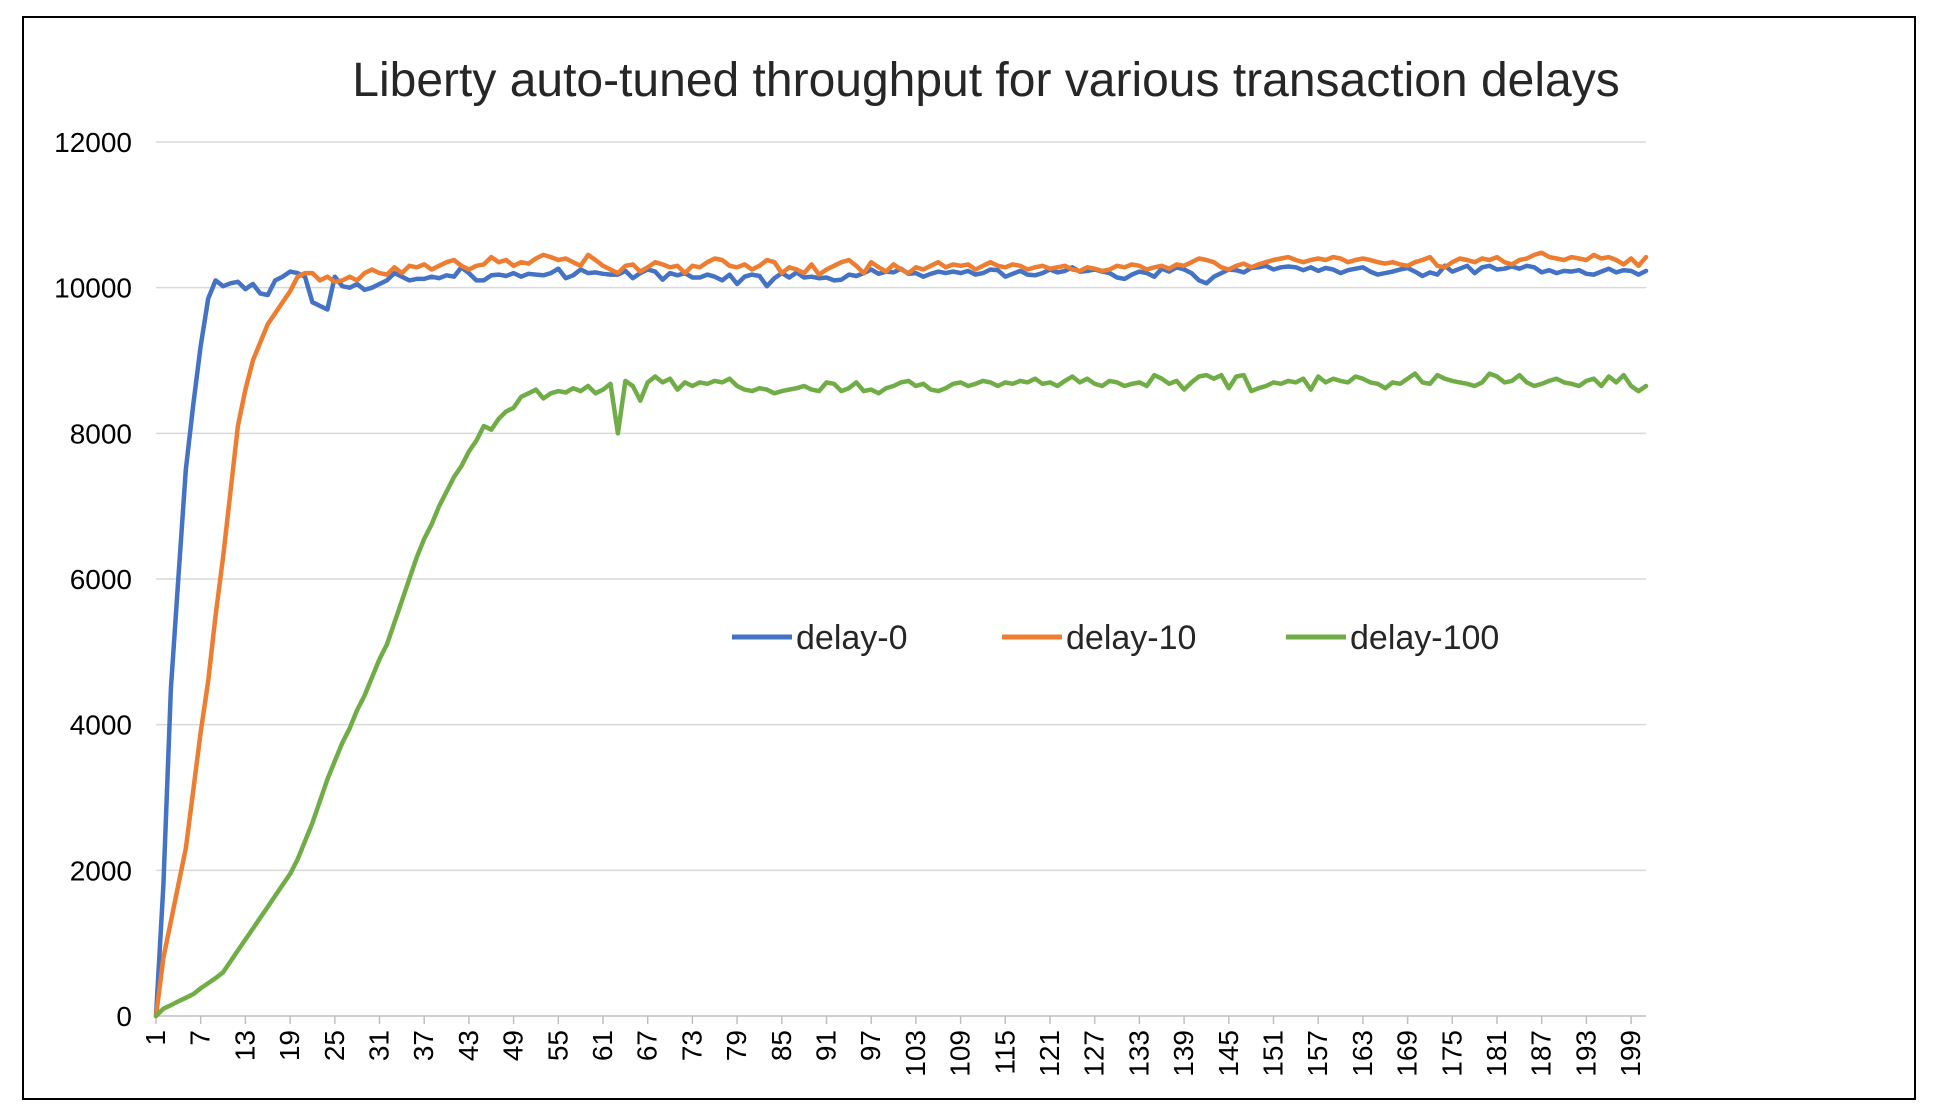 The image size is (1940, 1116). I want to click on x-tick-label: 157, so click(1317, 1053).